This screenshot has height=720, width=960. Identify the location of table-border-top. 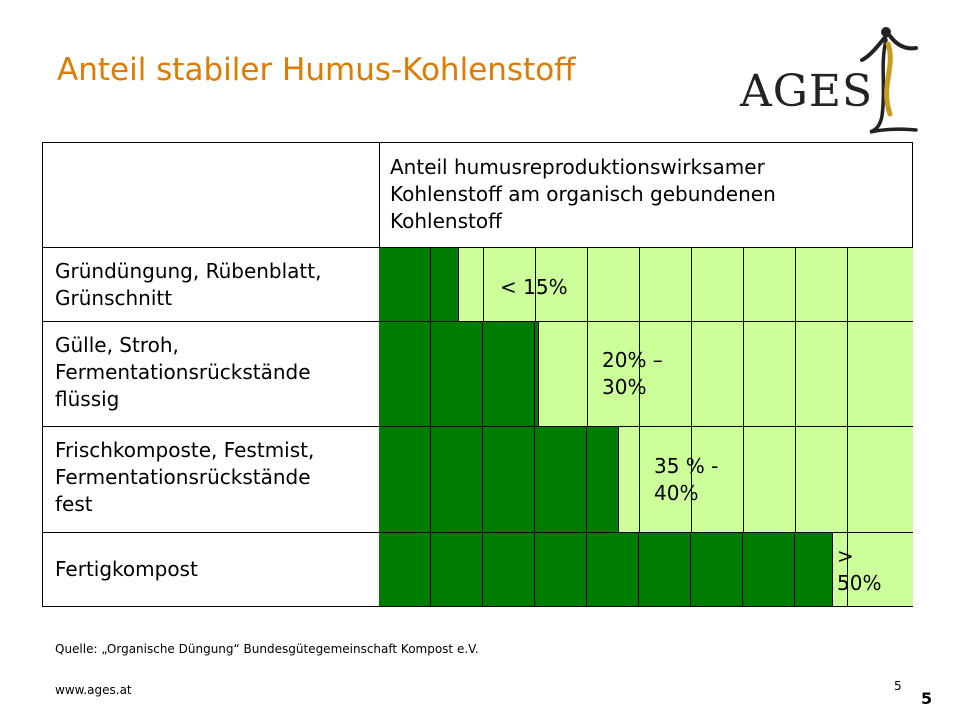
(477, 142).